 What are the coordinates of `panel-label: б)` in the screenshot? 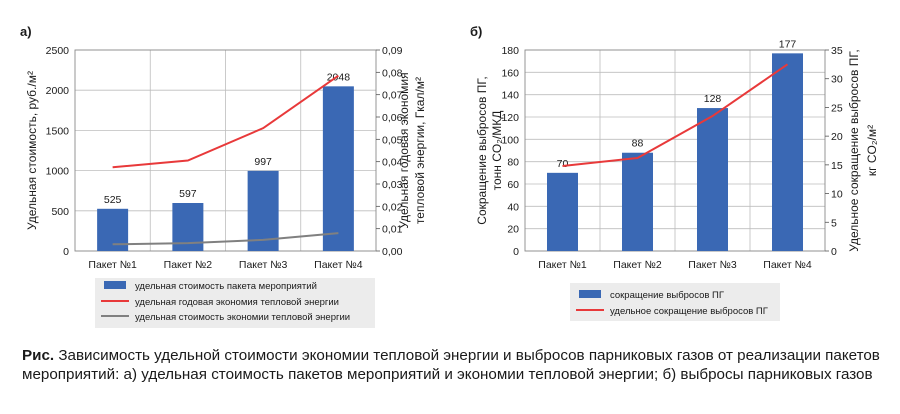 It's located at (476, 31).